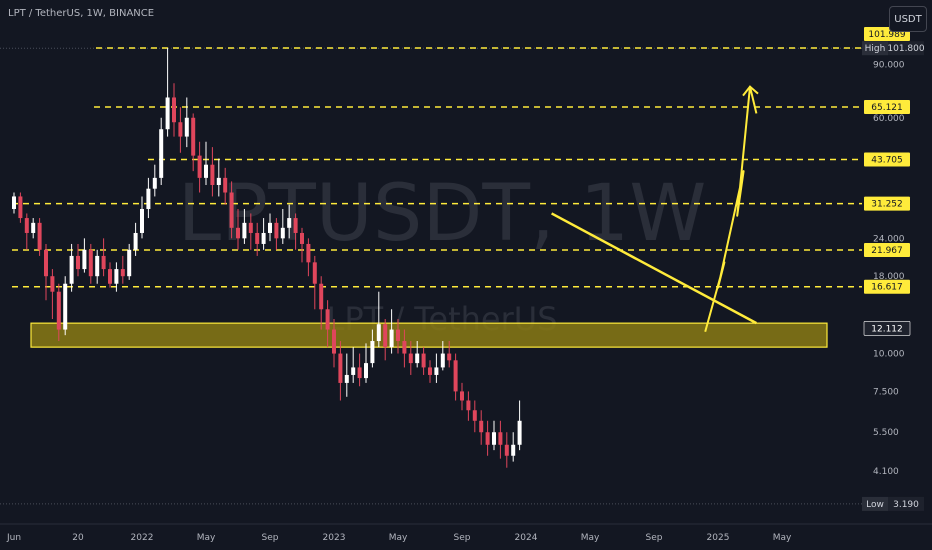 Image resolution: width=932 pixels, height=550 pixels. I want to click on price-tag-text: 3.190, so click(906, 505).